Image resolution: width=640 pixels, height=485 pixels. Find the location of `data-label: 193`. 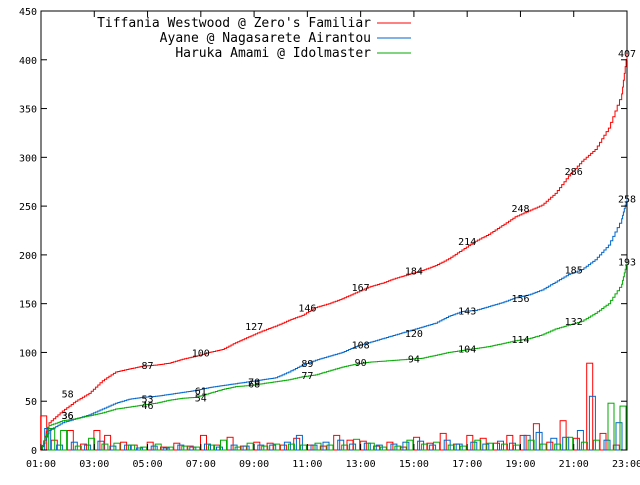

data-label: 193 is located at coordinates (627, 263).